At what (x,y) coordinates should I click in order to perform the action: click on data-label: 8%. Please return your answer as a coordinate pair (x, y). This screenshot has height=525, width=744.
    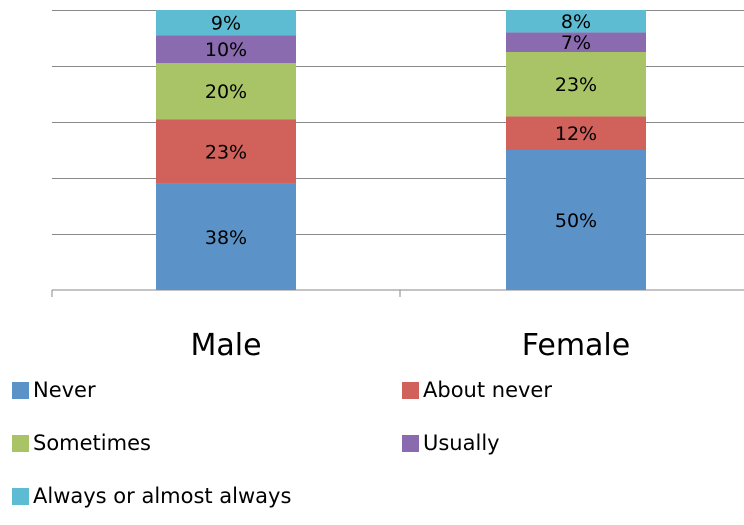
    Looking at the image, I should click on (576, 22).